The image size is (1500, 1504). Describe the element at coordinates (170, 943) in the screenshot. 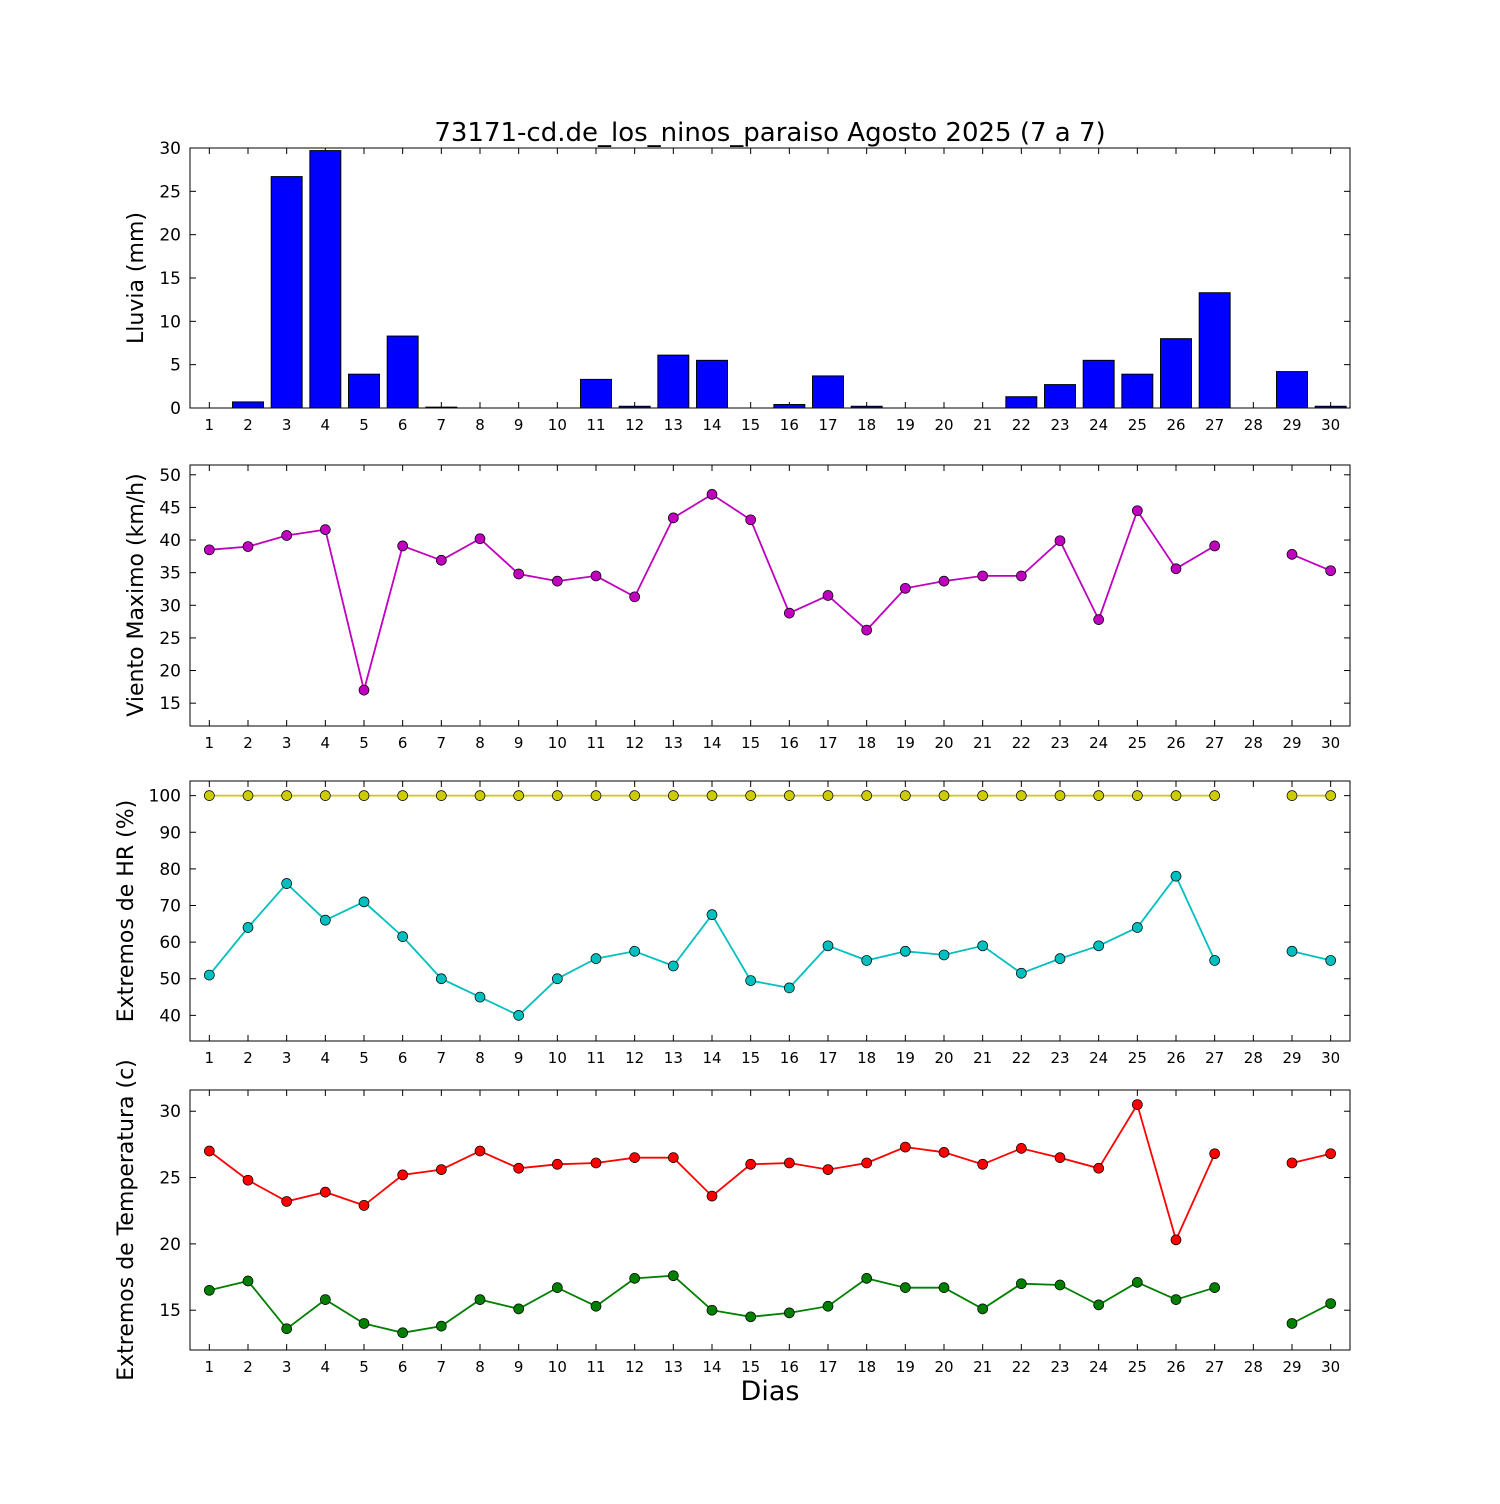

I see `y-tick-label: 60` at that location.